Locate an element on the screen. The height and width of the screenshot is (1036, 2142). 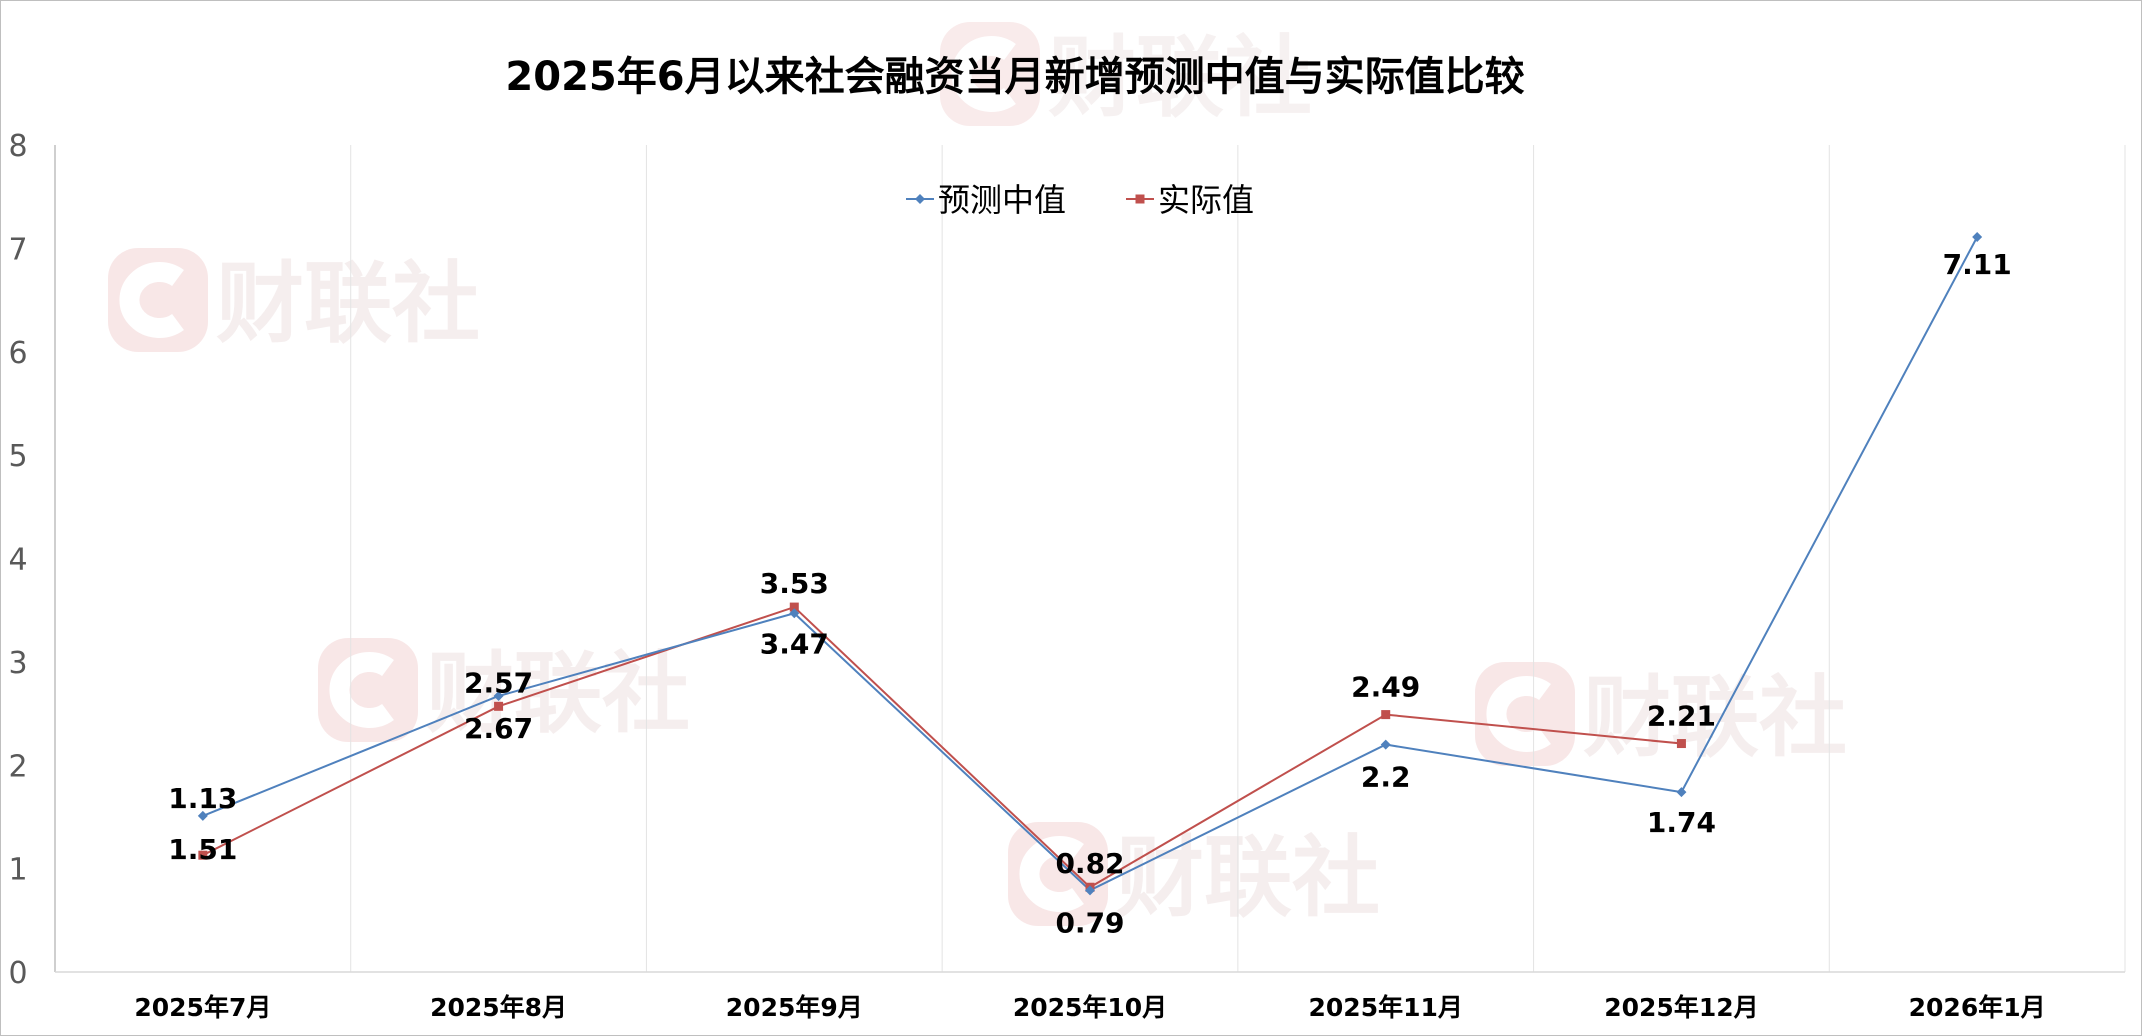
data-label: 3.47 is located at coordinates (794, 643).